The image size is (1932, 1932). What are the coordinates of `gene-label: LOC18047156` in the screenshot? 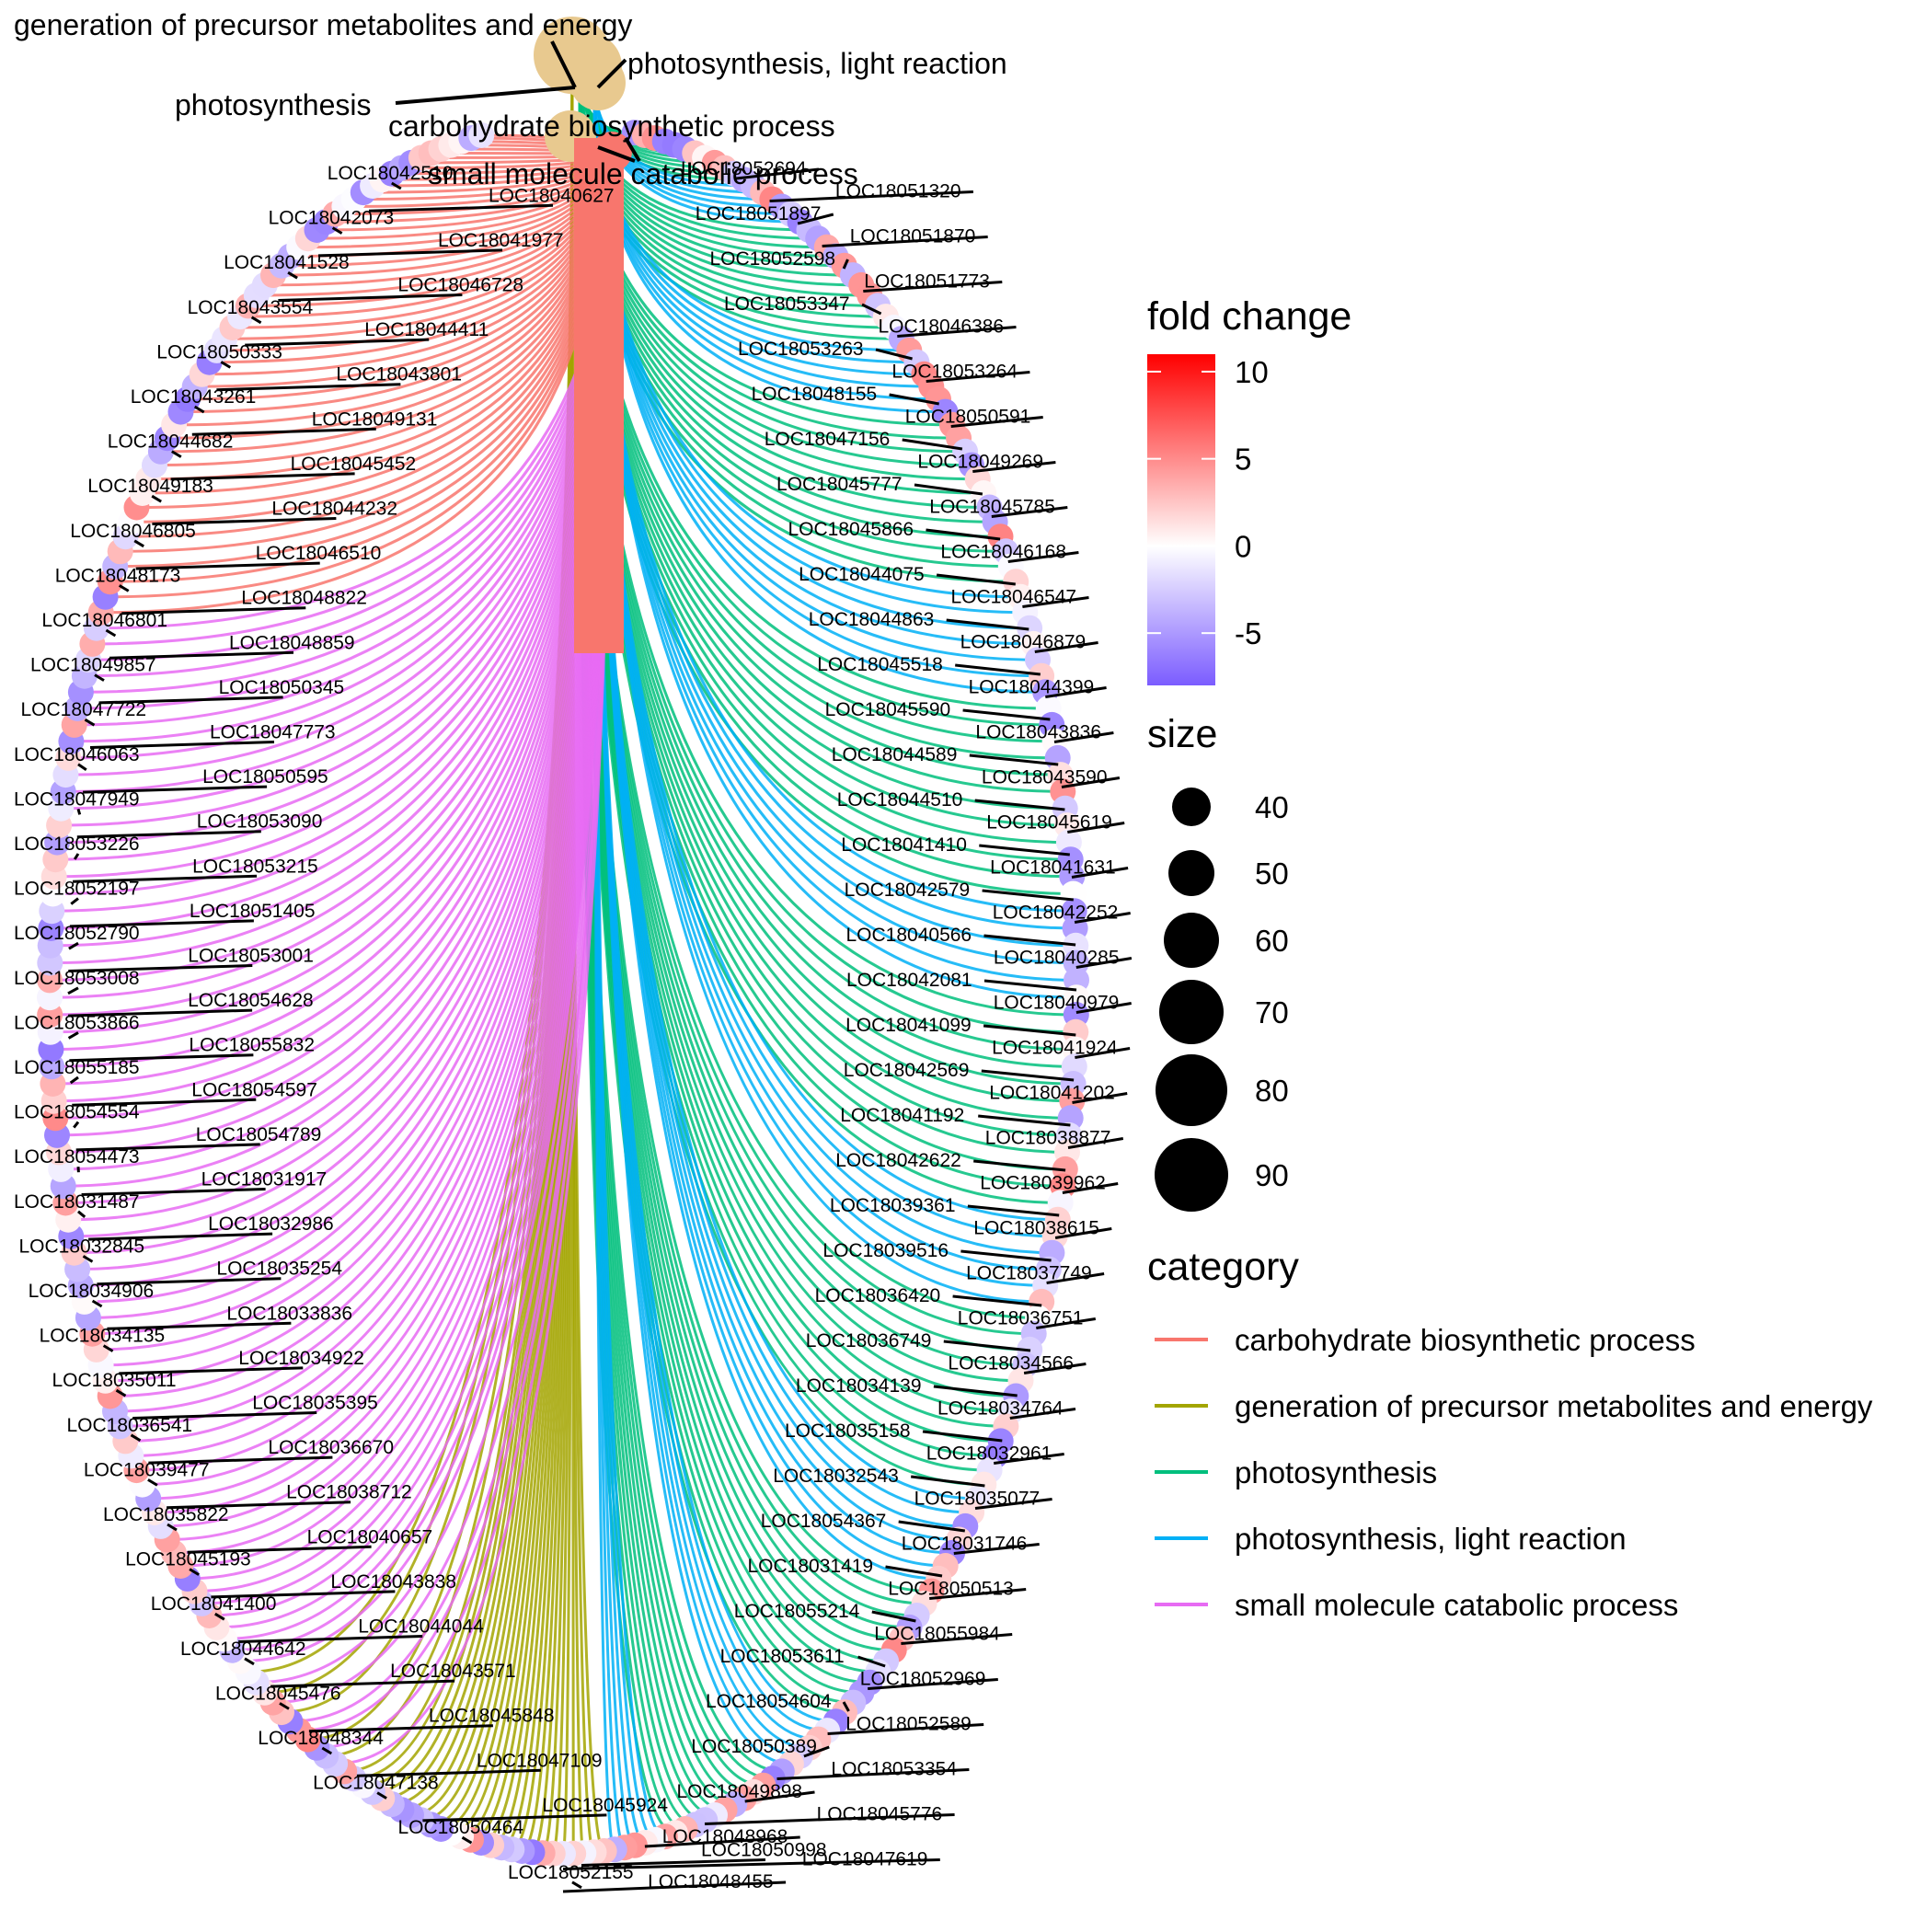 It's located at (828, 439).